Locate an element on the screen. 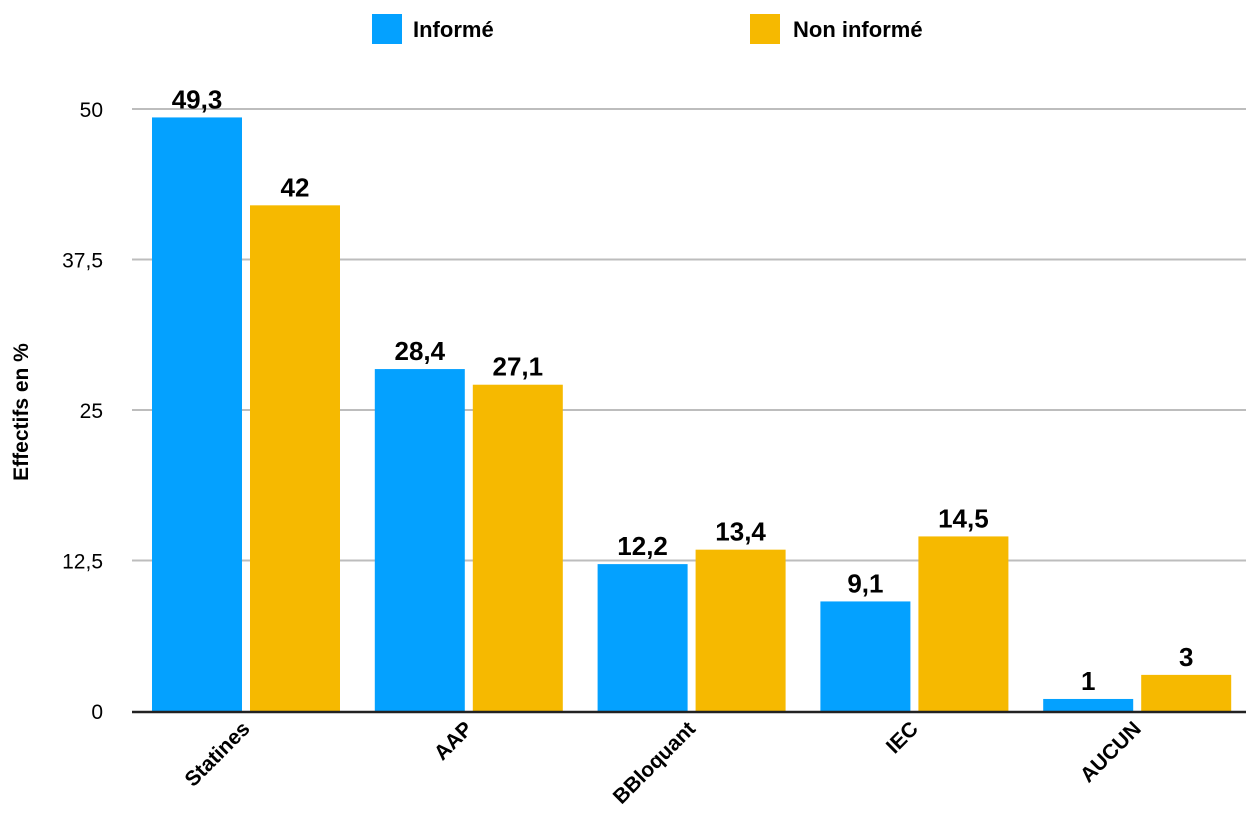  bar-non-informe-iec is located at coordinates (963, 623).